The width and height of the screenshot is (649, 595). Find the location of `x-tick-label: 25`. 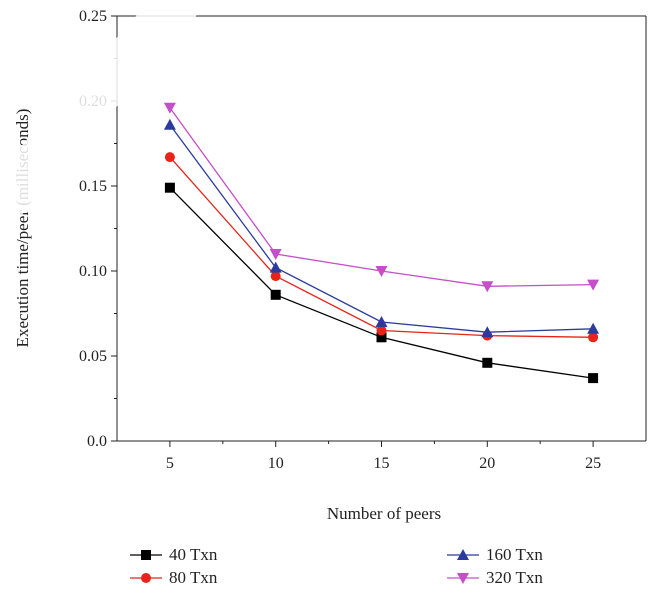

x-tick-label: 25 is located at coordinates (593, 463).